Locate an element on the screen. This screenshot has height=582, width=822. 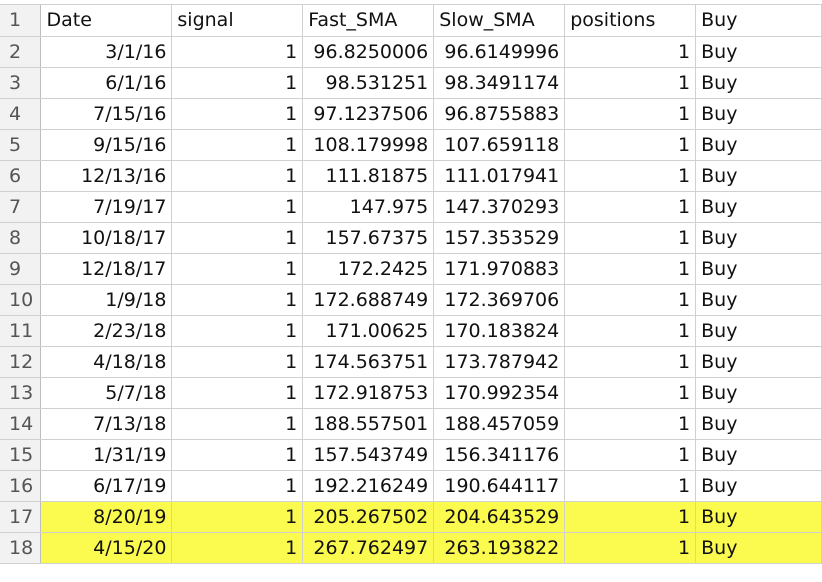
cell-fast-sma: 96.8250006 is located at coordinates (368, 52).